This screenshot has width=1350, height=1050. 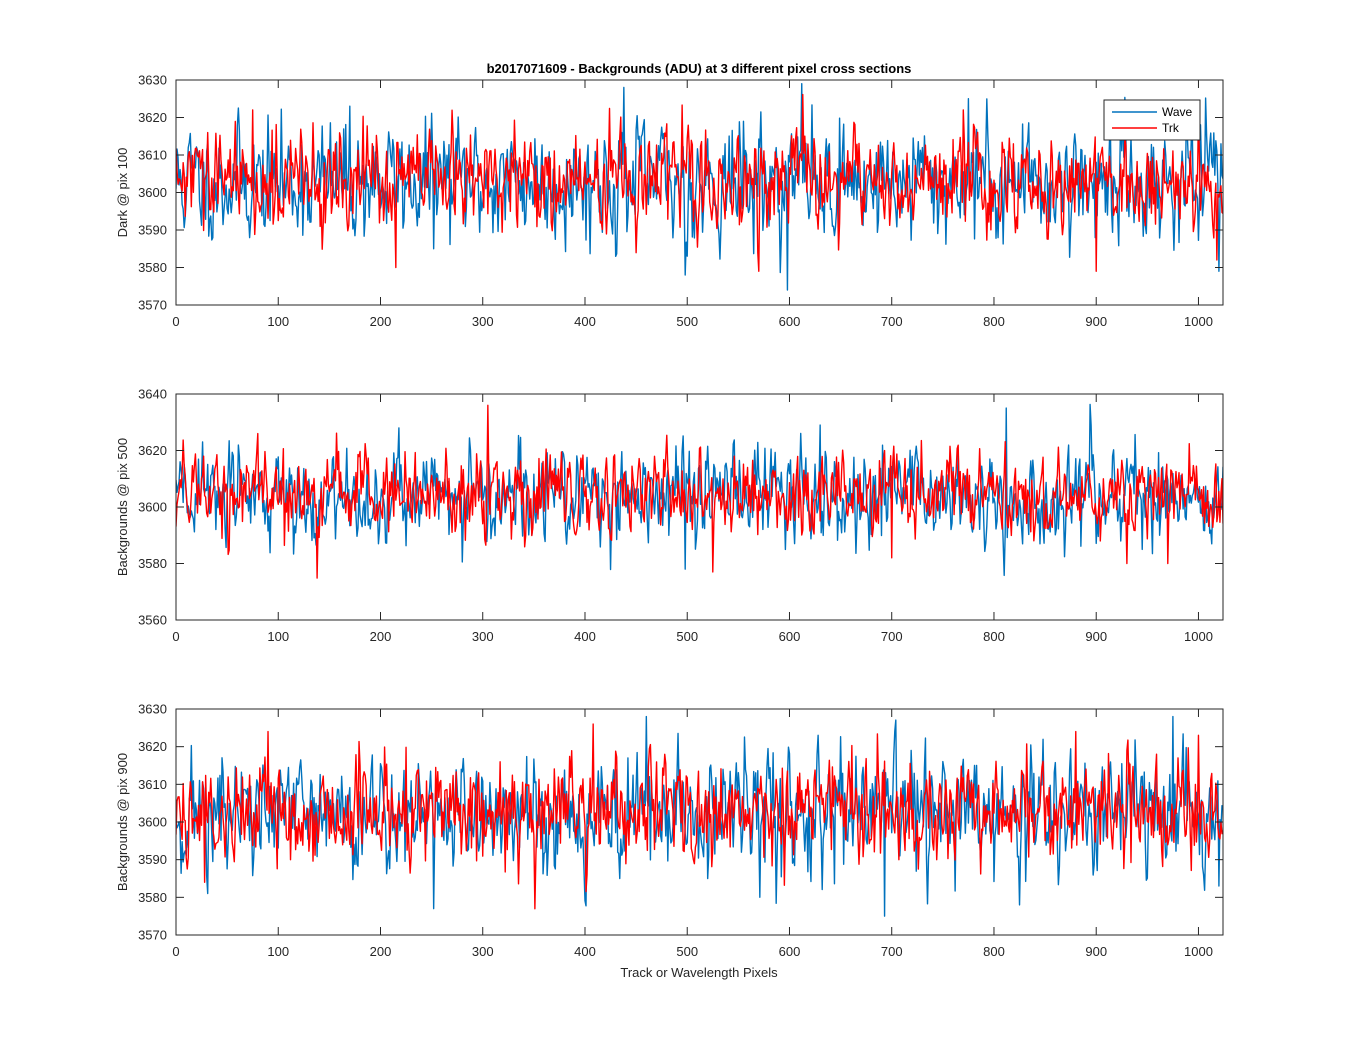 What do you see at coordinates (122, 507) in the screenshot?
I see `y-axis-label: Backgrounds @ pix 500` at bounding box center [122, 507].